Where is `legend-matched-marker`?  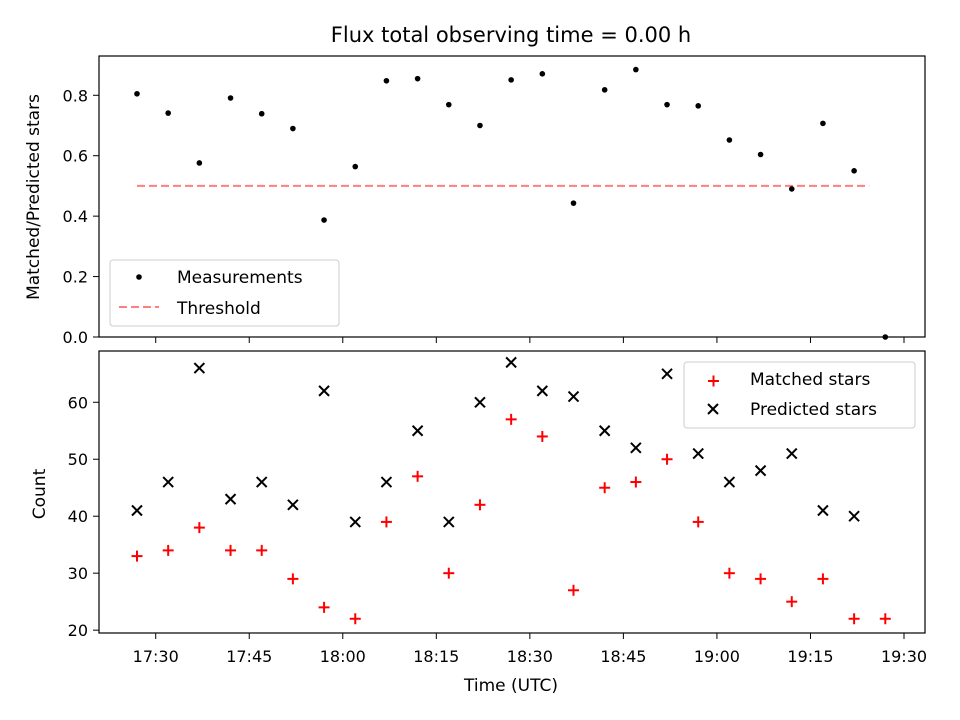
legend-matched-marker is located at coordinates (713, 381).